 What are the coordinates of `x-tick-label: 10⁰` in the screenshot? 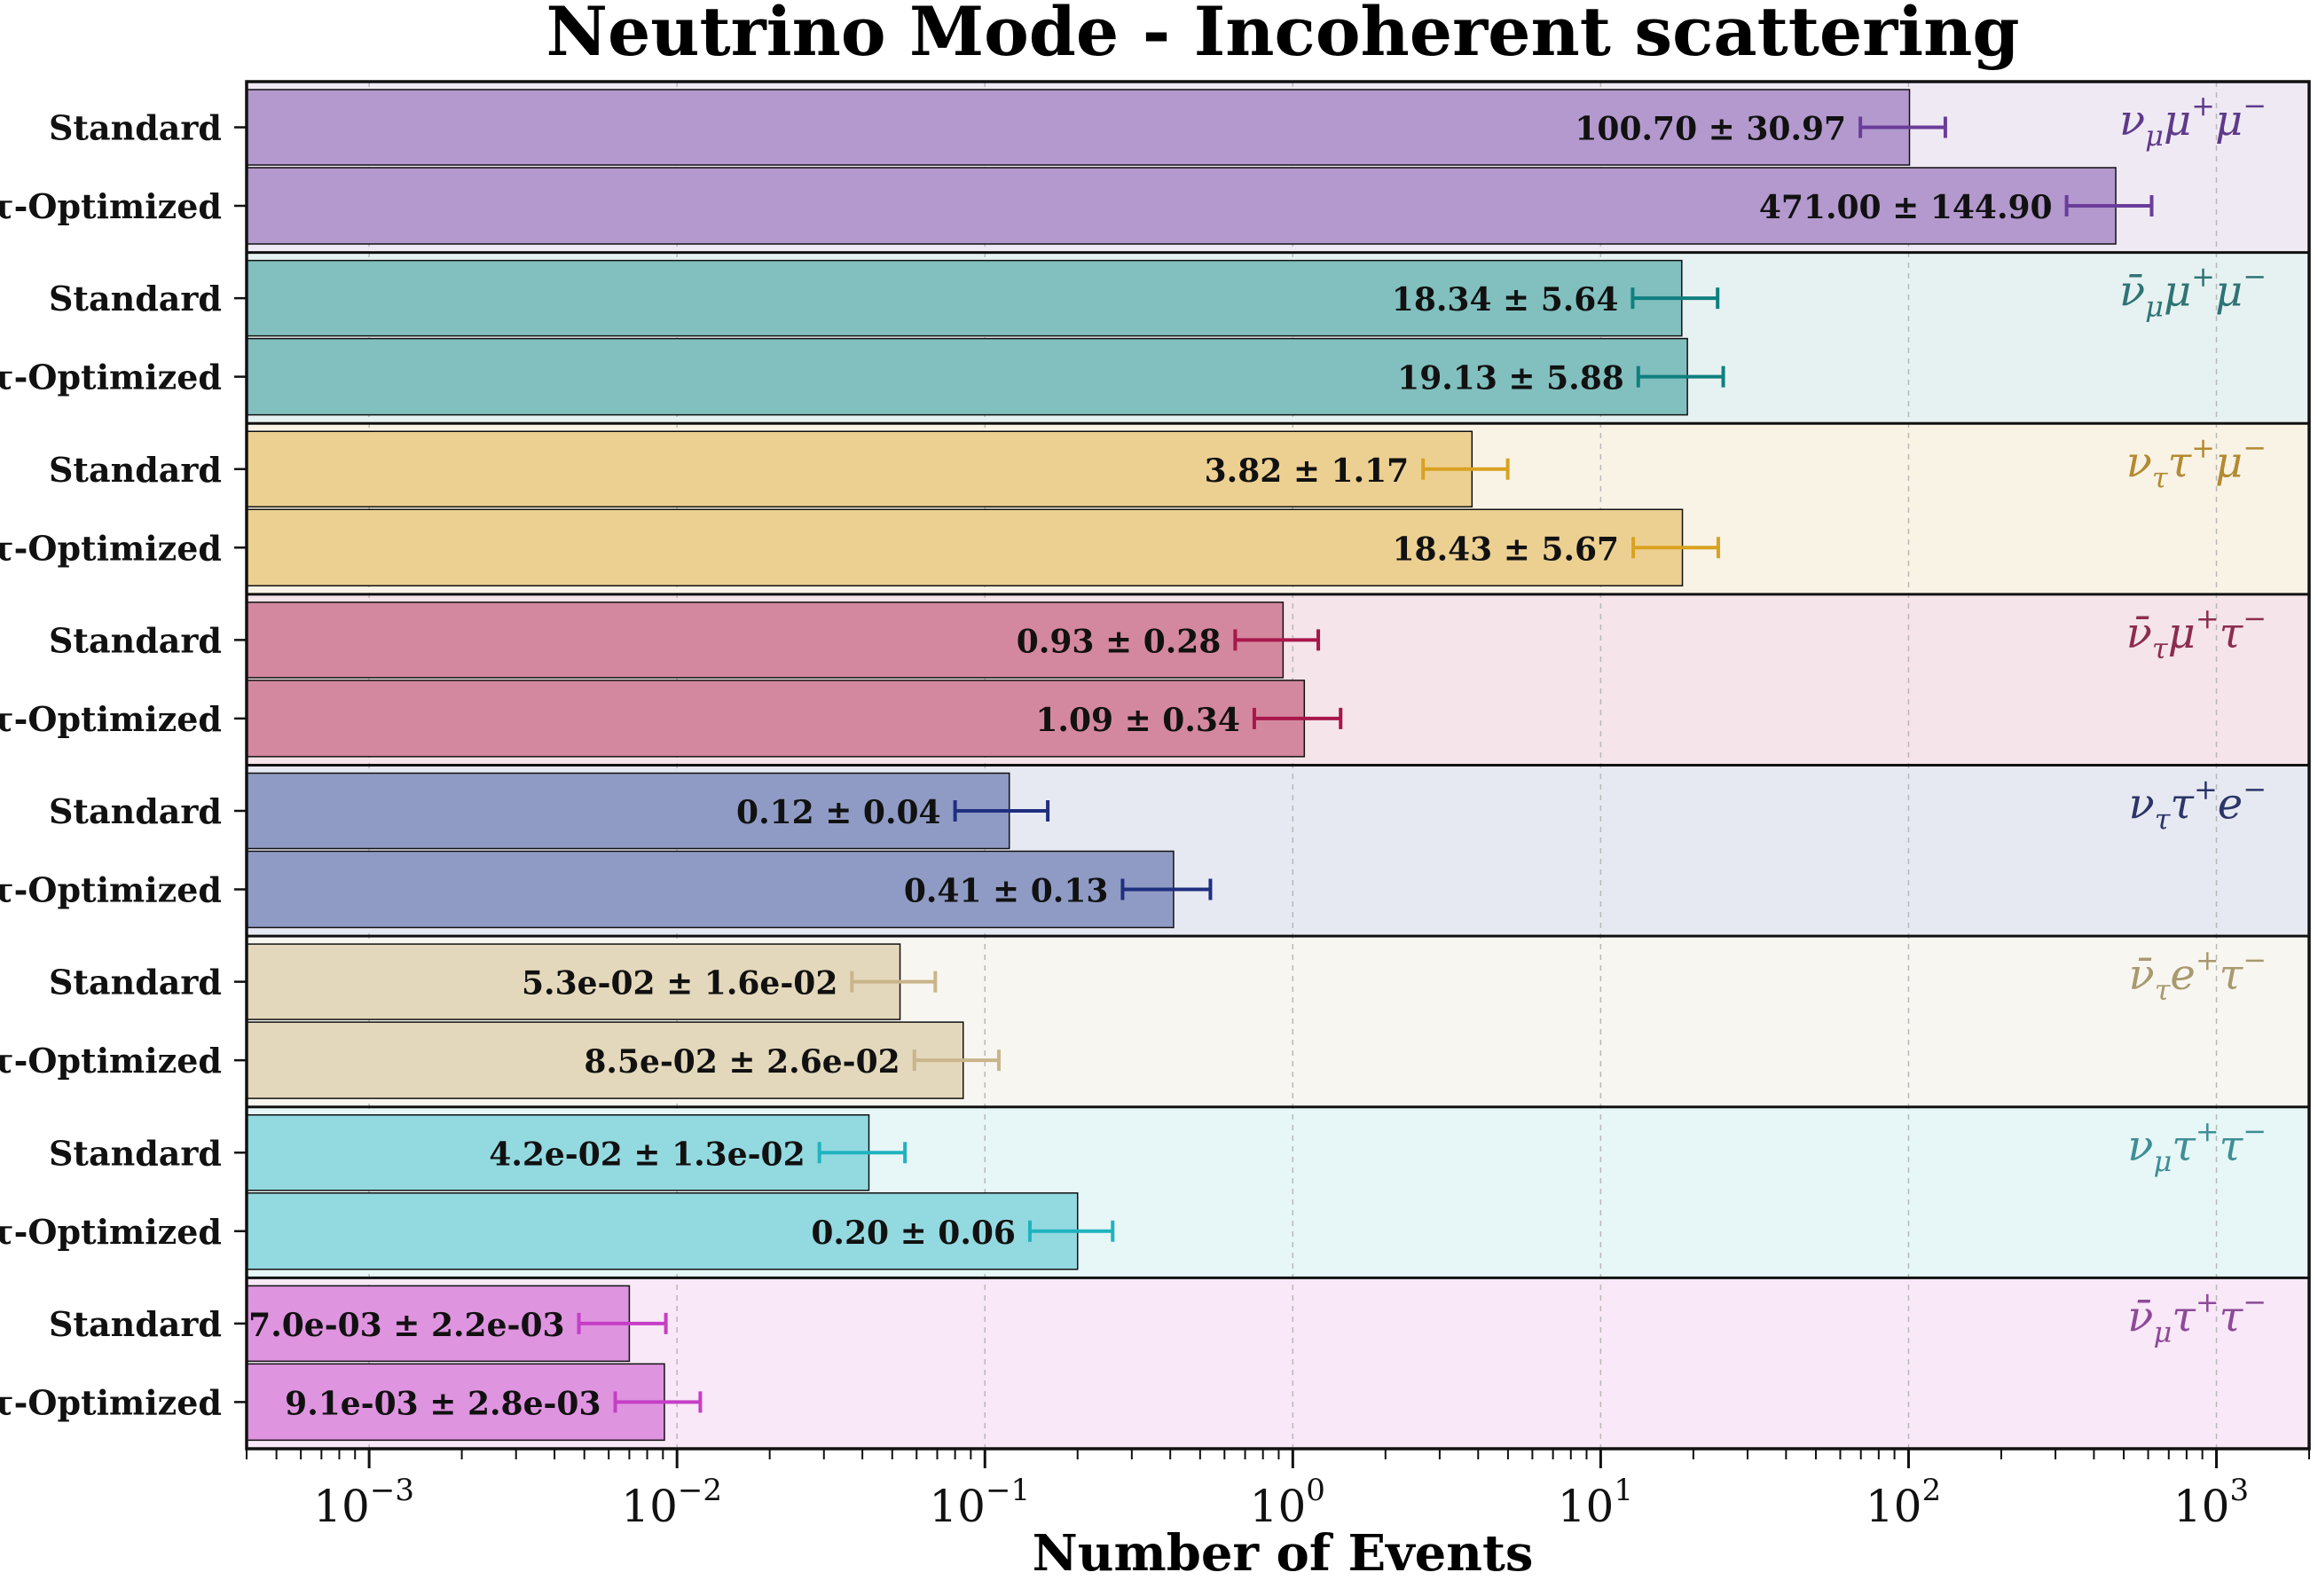 It's located at (1287, 1502).